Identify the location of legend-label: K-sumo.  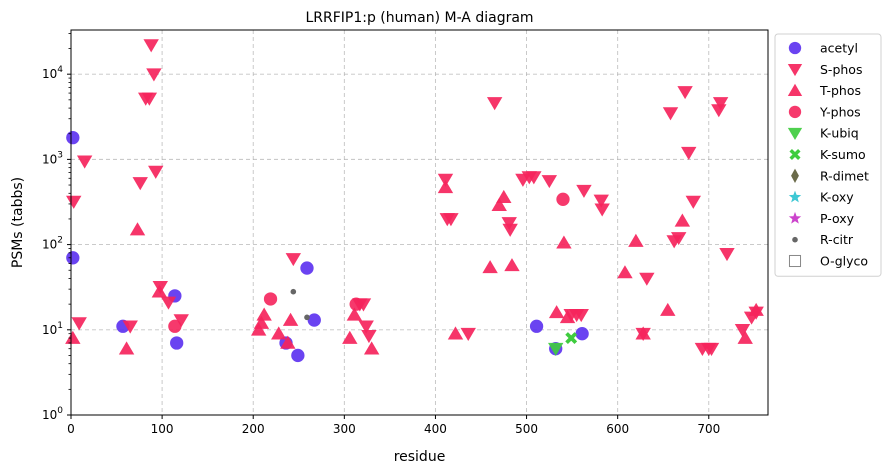
(843, 154).